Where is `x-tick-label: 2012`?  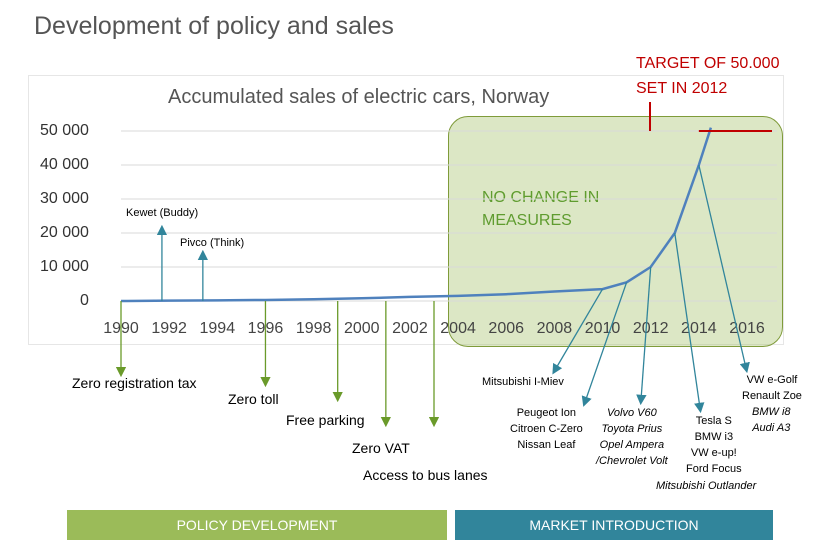
x-tick-label: 2012 is located at coordinates (651, 328).